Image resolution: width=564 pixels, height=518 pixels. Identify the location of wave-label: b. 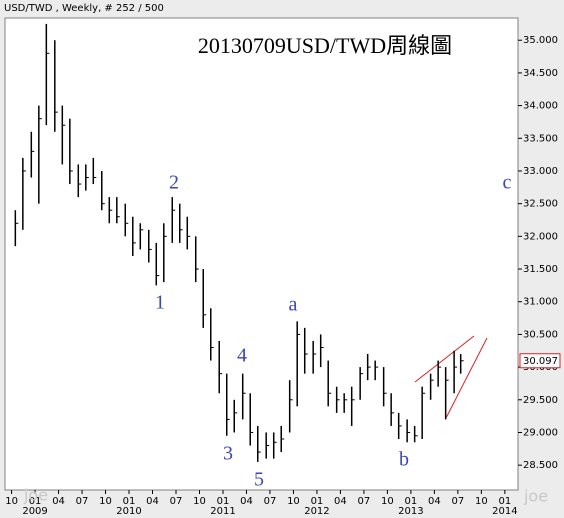
(404, 460).